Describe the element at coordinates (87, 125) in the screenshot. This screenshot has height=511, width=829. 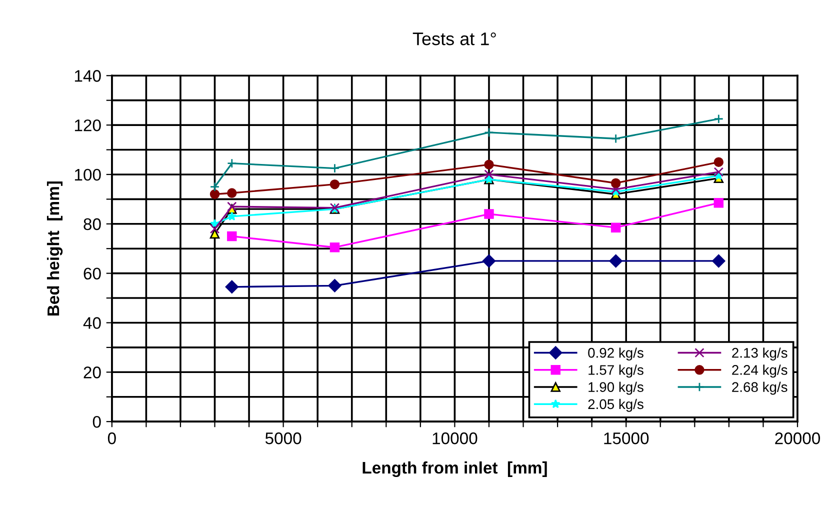
I see `y-tick-label: 120` at that location.